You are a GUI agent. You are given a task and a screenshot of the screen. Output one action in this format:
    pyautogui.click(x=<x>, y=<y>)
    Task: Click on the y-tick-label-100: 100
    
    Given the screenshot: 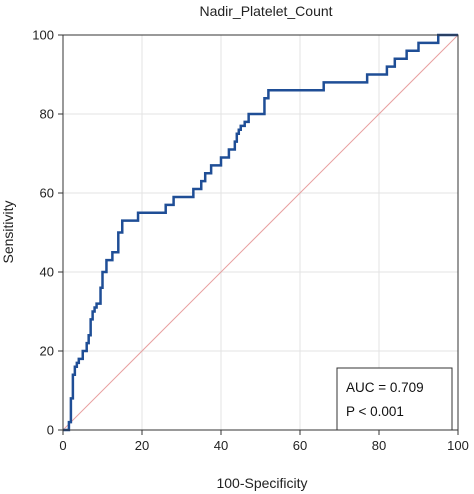 What is the action you would take?
    pyautogui.click(x=43, y=35)
    